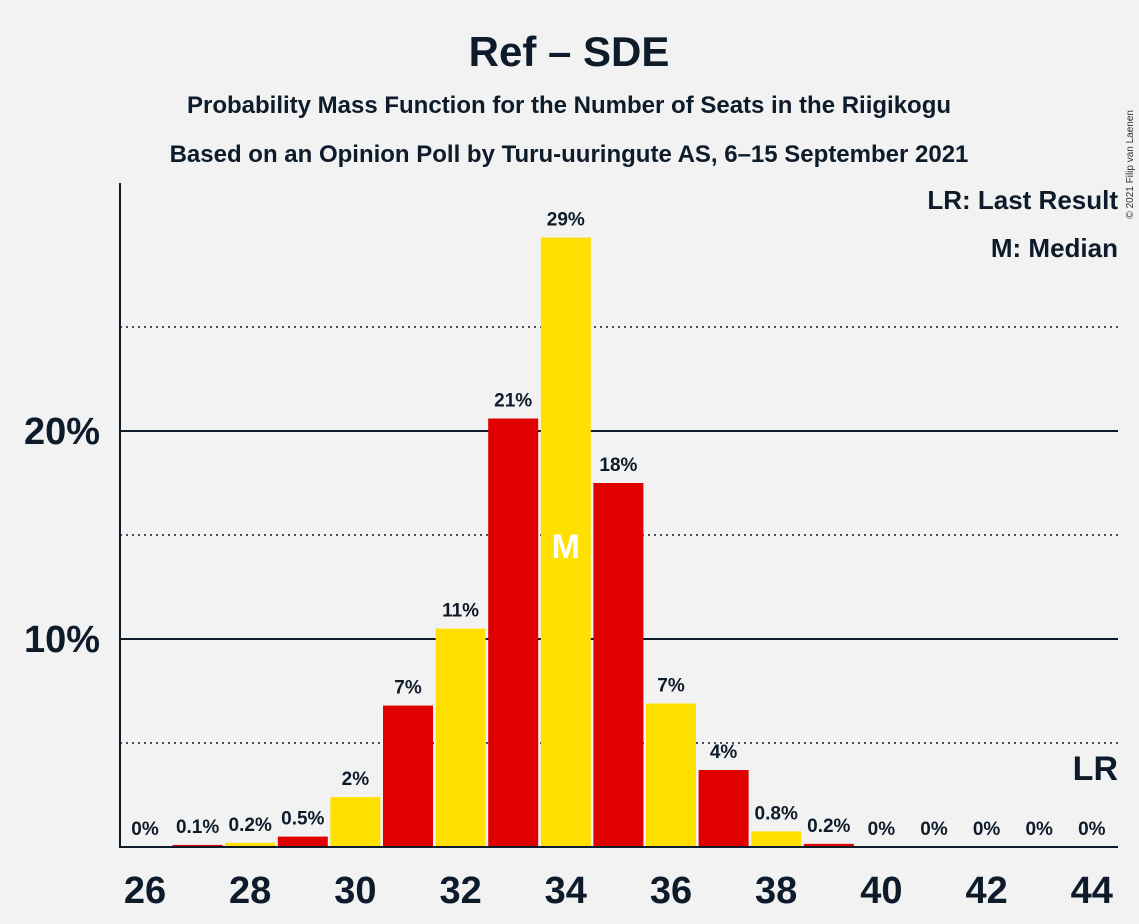 The image size is (1139, 924). Describe the element at coordinates (671, 891) in the screenshot. I see `x-tick-label: 36` at that location.